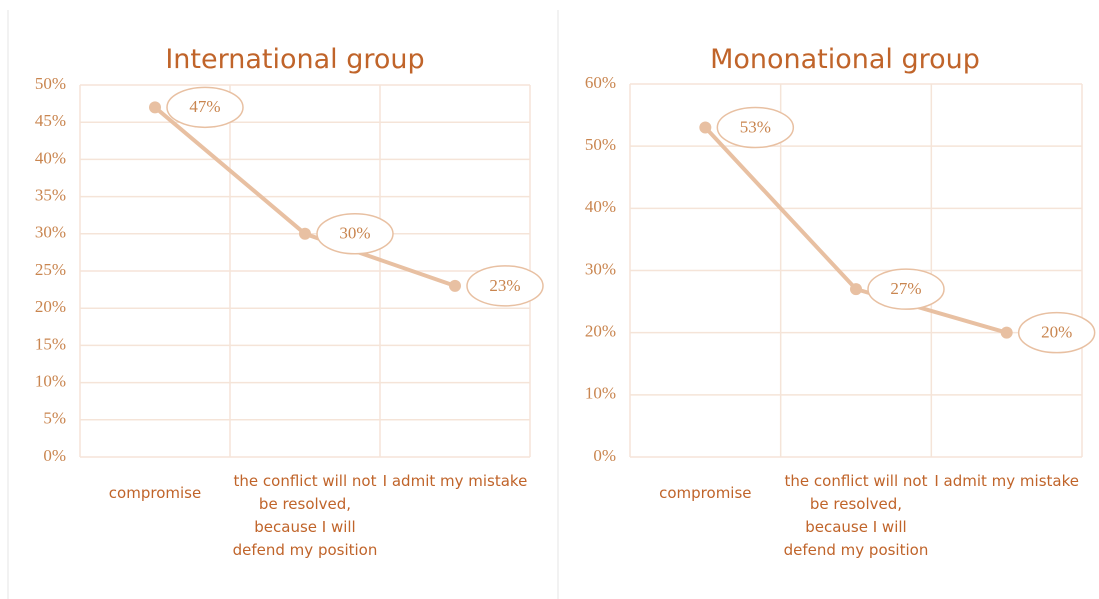 This screenshot has width=1099, height=599. Describe the element at coordinates (50, 269) in the screenshot. I see `y-tick-label: 25%` at that location.